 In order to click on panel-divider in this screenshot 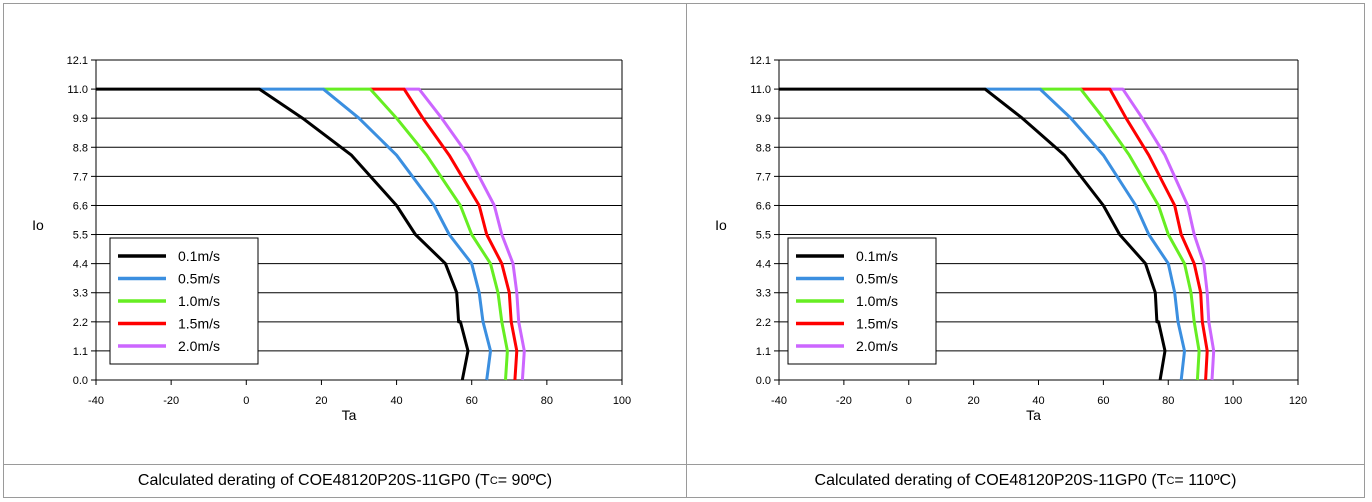, I will do `click(686, 250)`.